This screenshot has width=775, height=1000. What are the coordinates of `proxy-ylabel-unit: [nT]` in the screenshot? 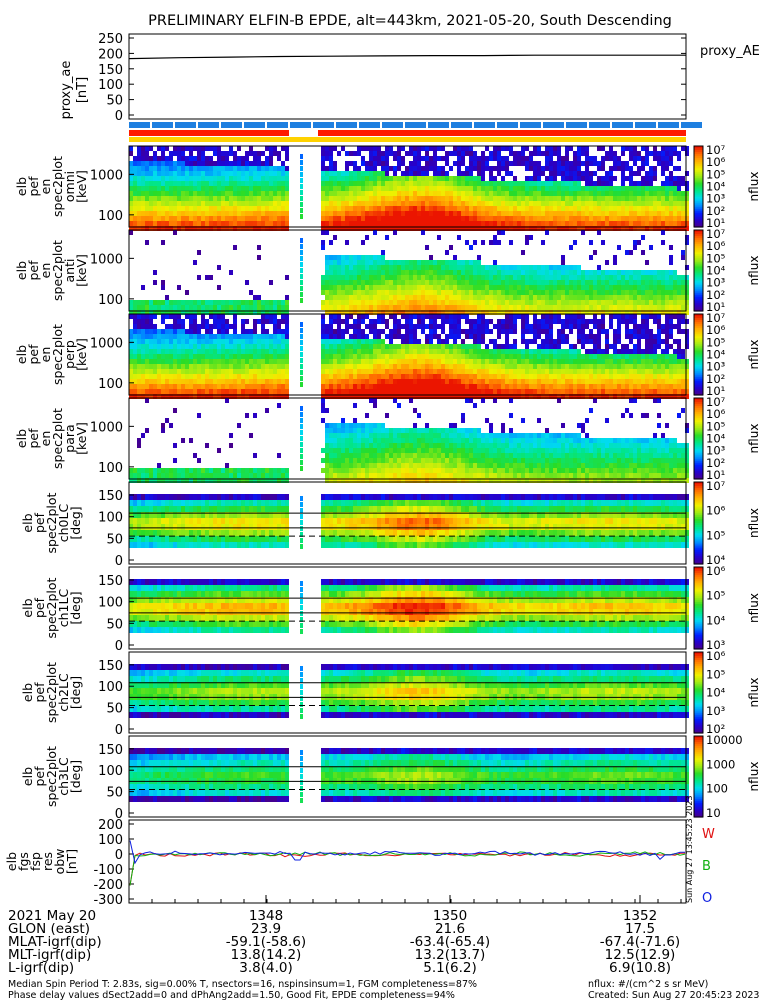 It's located at (82, 90).